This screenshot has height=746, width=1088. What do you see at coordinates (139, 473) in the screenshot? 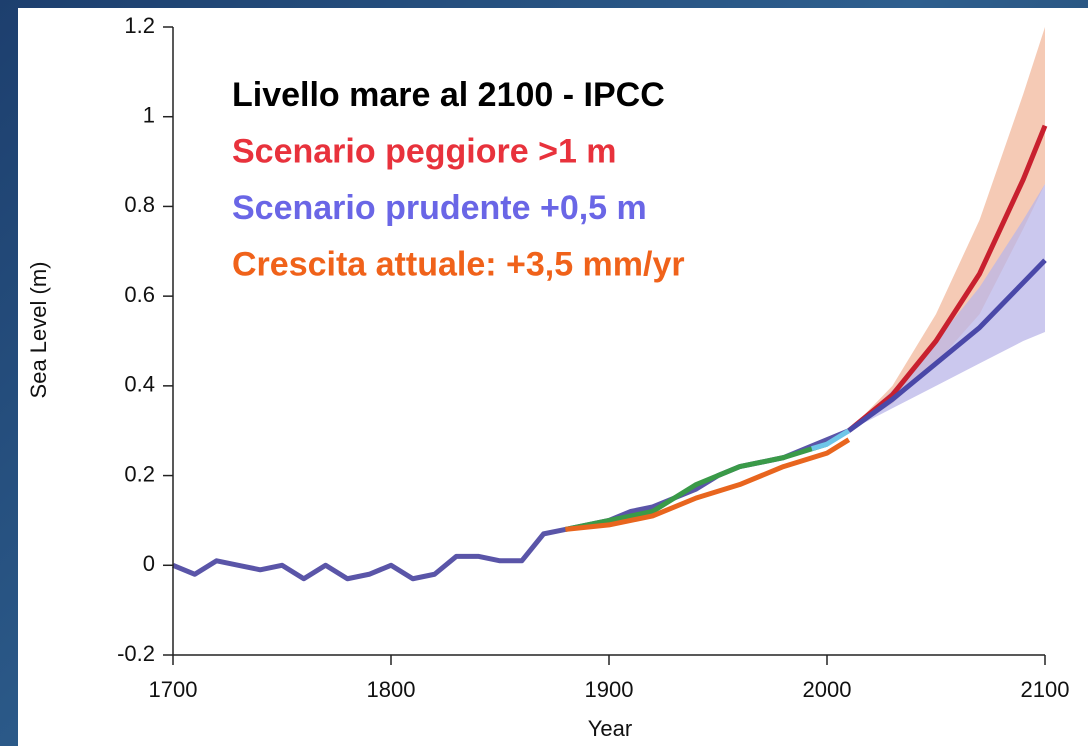
I see `y-tick-label: 0.2` at bounding box center [139, 473].